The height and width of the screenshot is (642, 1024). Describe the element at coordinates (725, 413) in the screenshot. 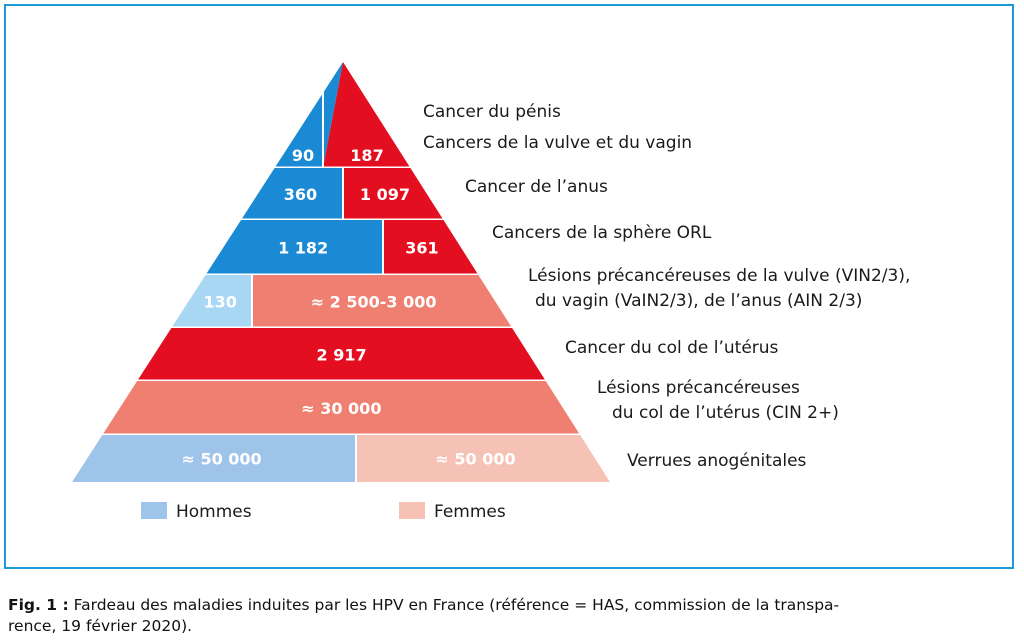

I see `row-label: du col de l’utérus (CIN 2+)` at that location.